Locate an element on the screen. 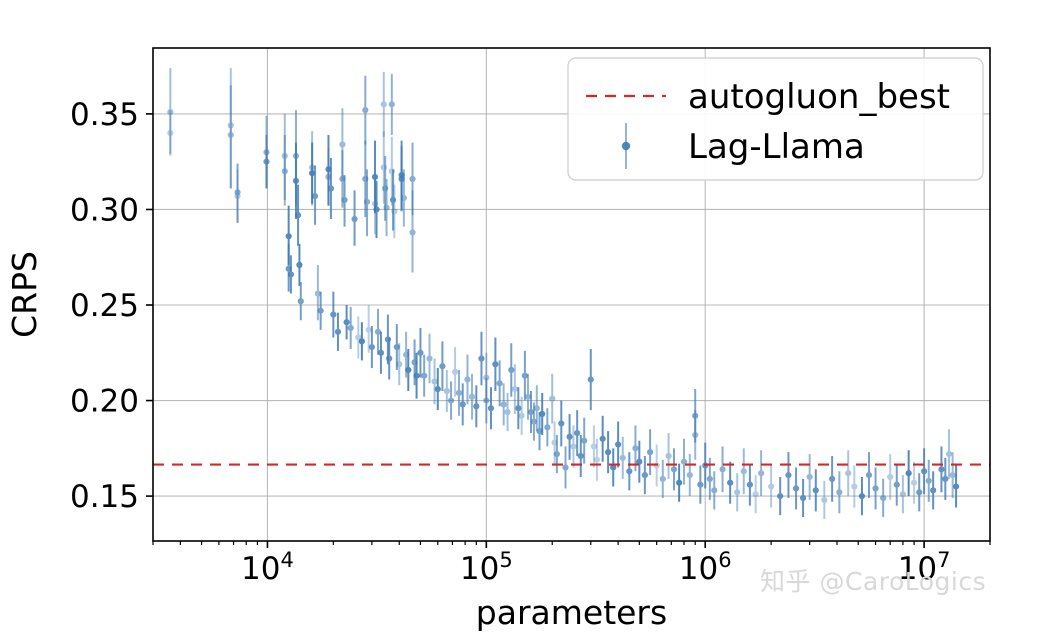 Image resolution: width=1060 pixels, height=634 pixels. x-tick-label: 107 is located at coordinates (924, 567).